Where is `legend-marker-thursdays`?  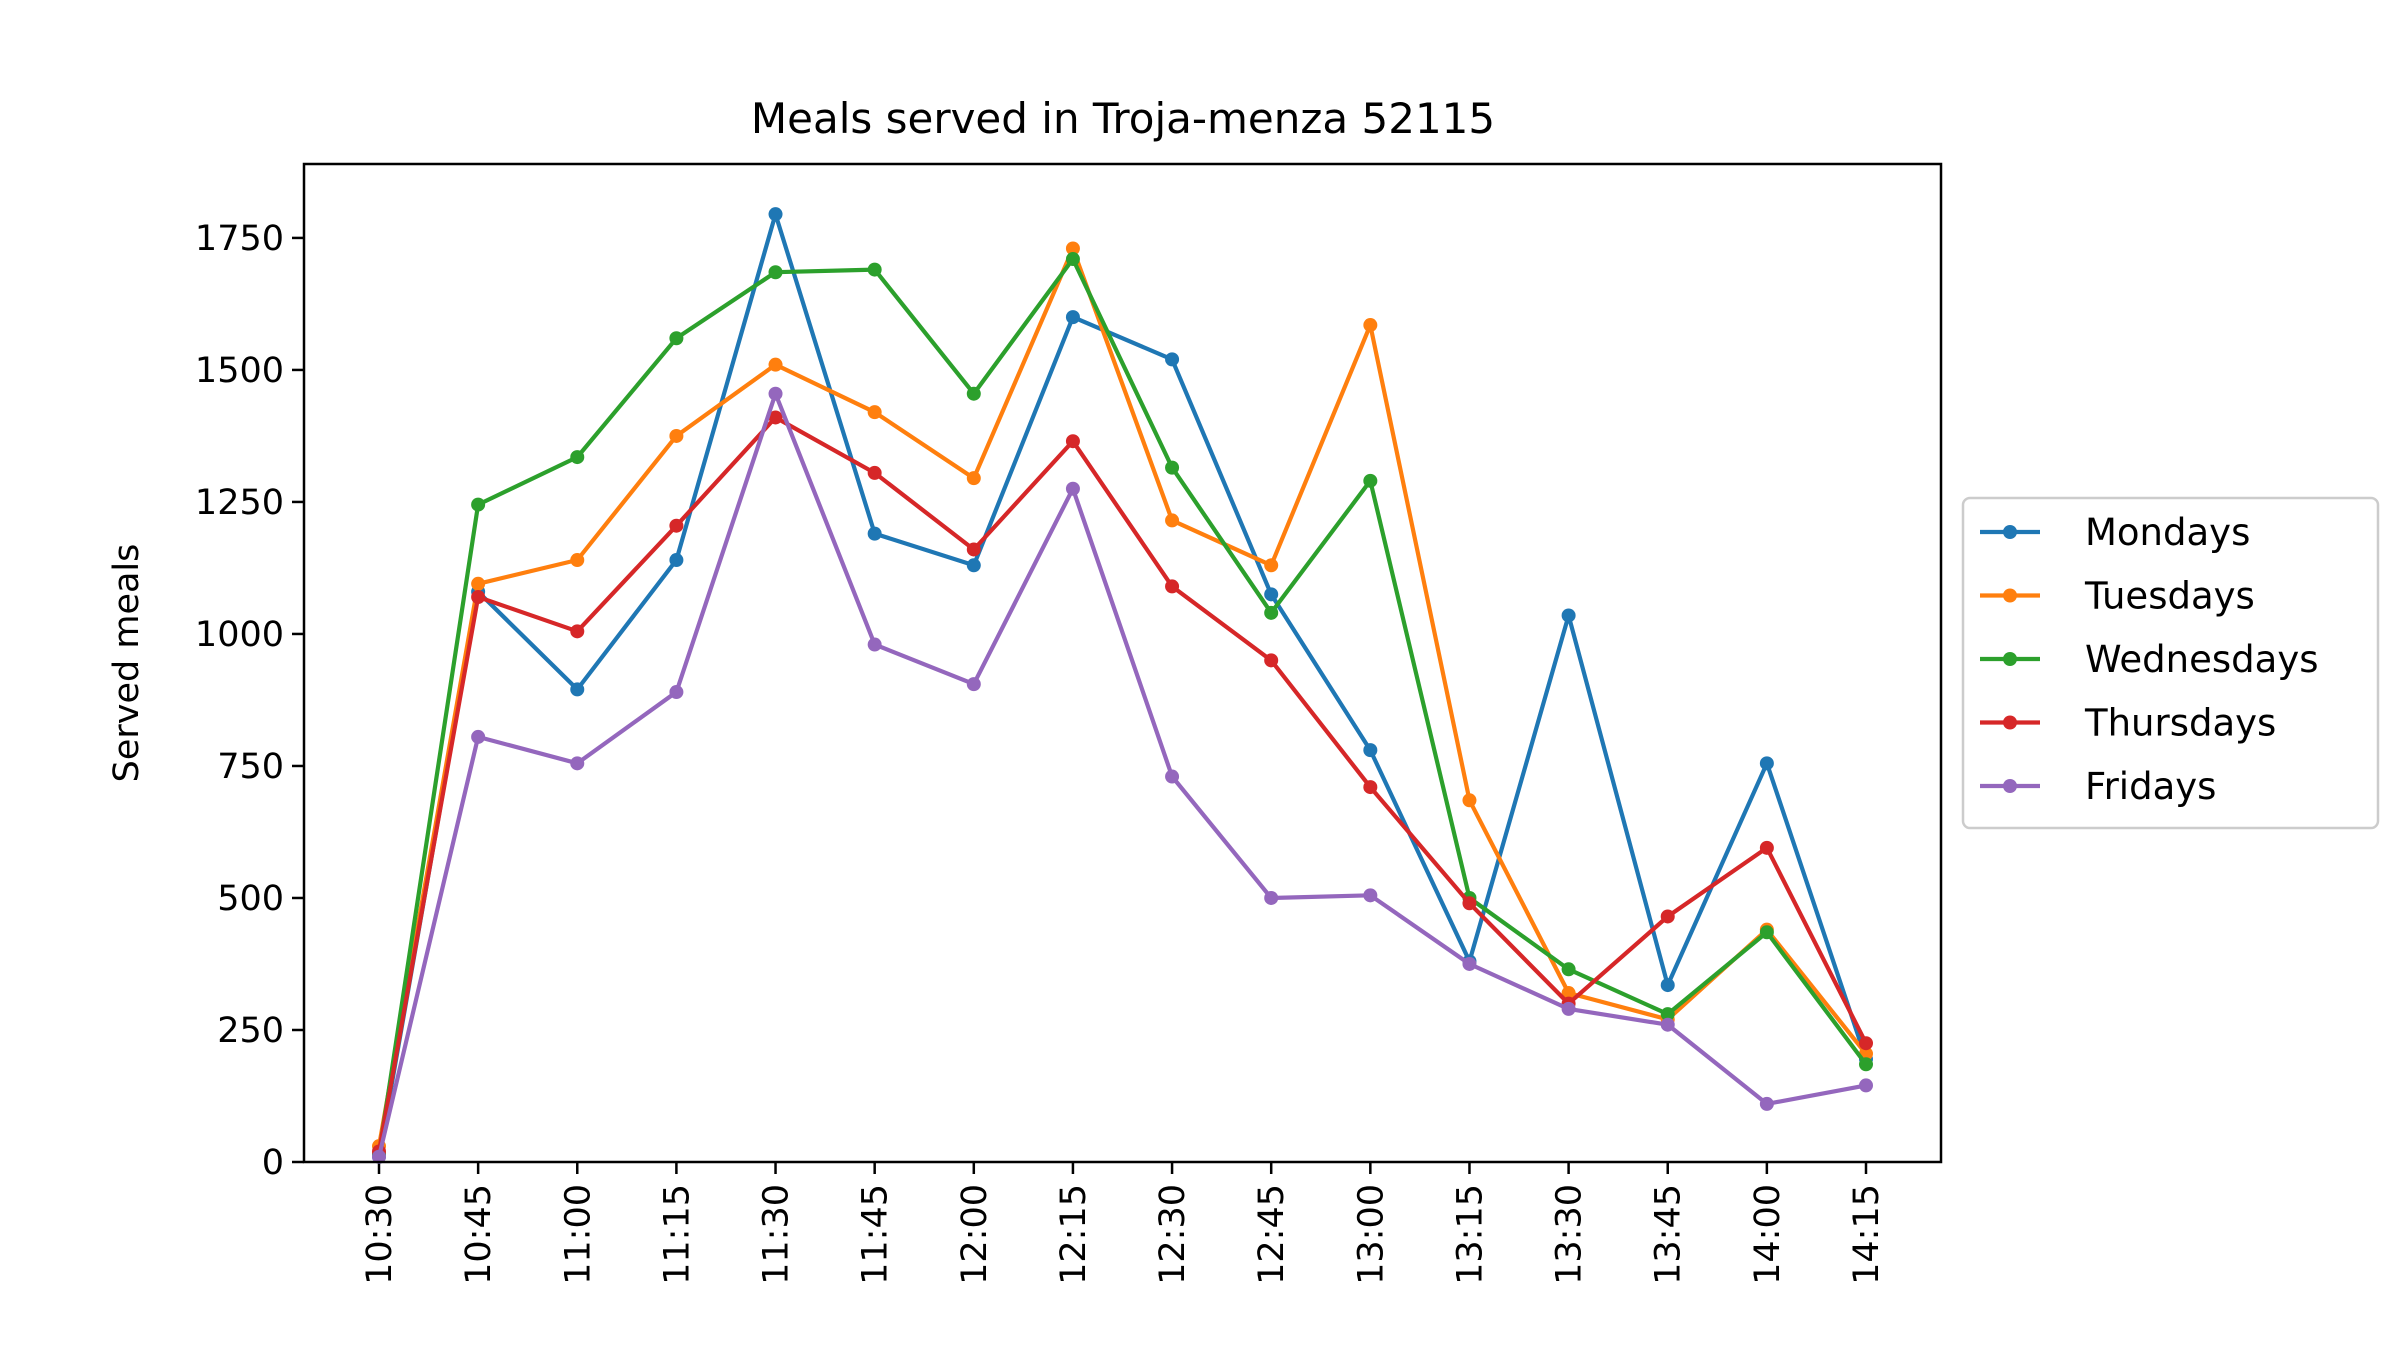 legend-marker-thursdays is located at coordinates (2010, 722).